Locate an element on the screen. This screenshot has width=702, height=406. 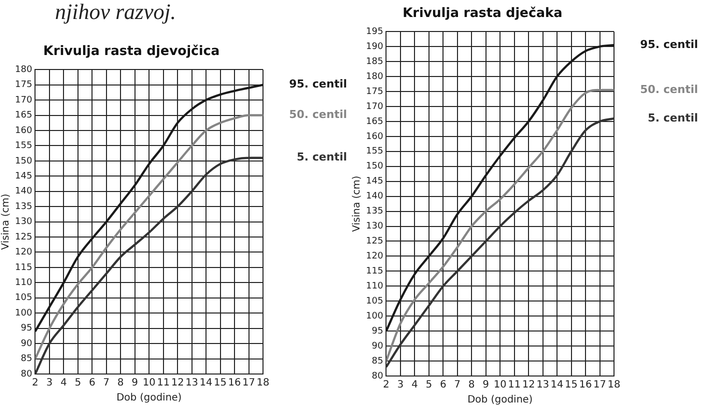
chart-title: Krivulja rasta djevojčica is located at coordinates (131, 52).